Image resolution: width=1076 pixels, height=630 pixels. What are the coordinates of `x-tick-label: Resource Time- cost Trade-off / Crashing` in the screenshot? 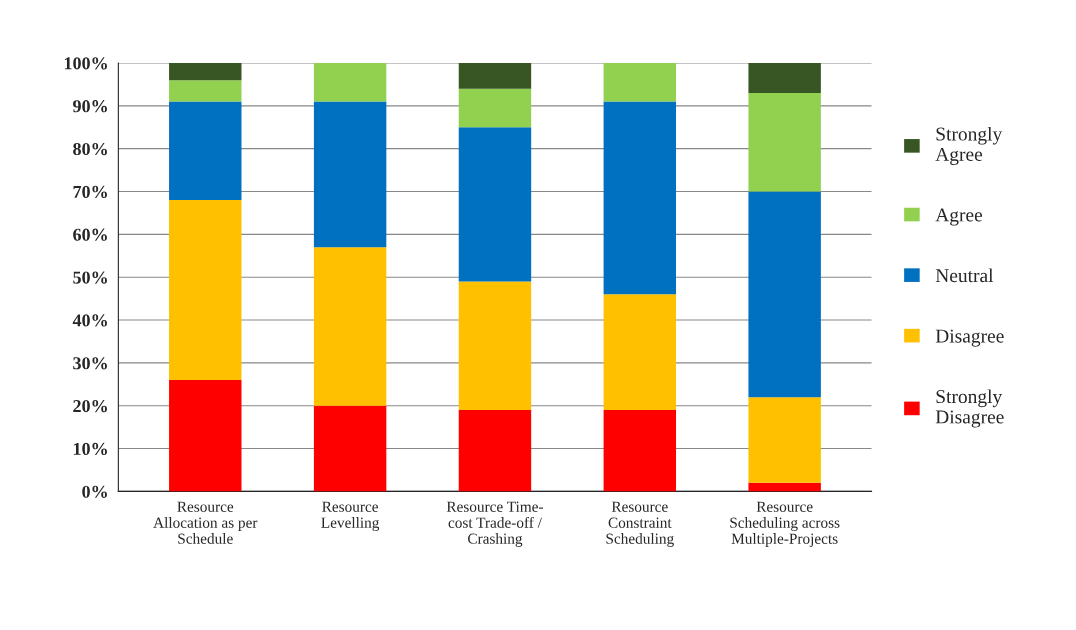 It's located at (494, 524).